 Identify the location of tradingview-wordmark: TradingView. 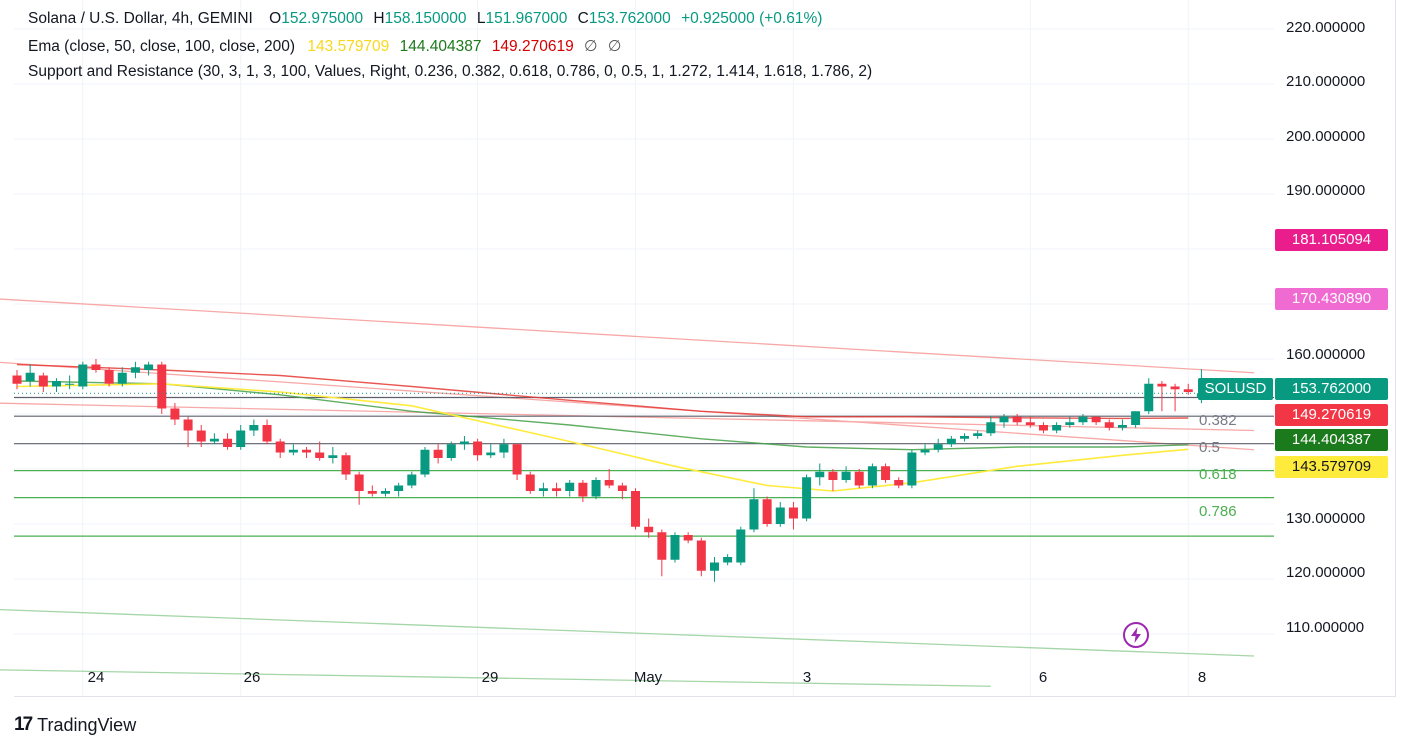
(87, 724).